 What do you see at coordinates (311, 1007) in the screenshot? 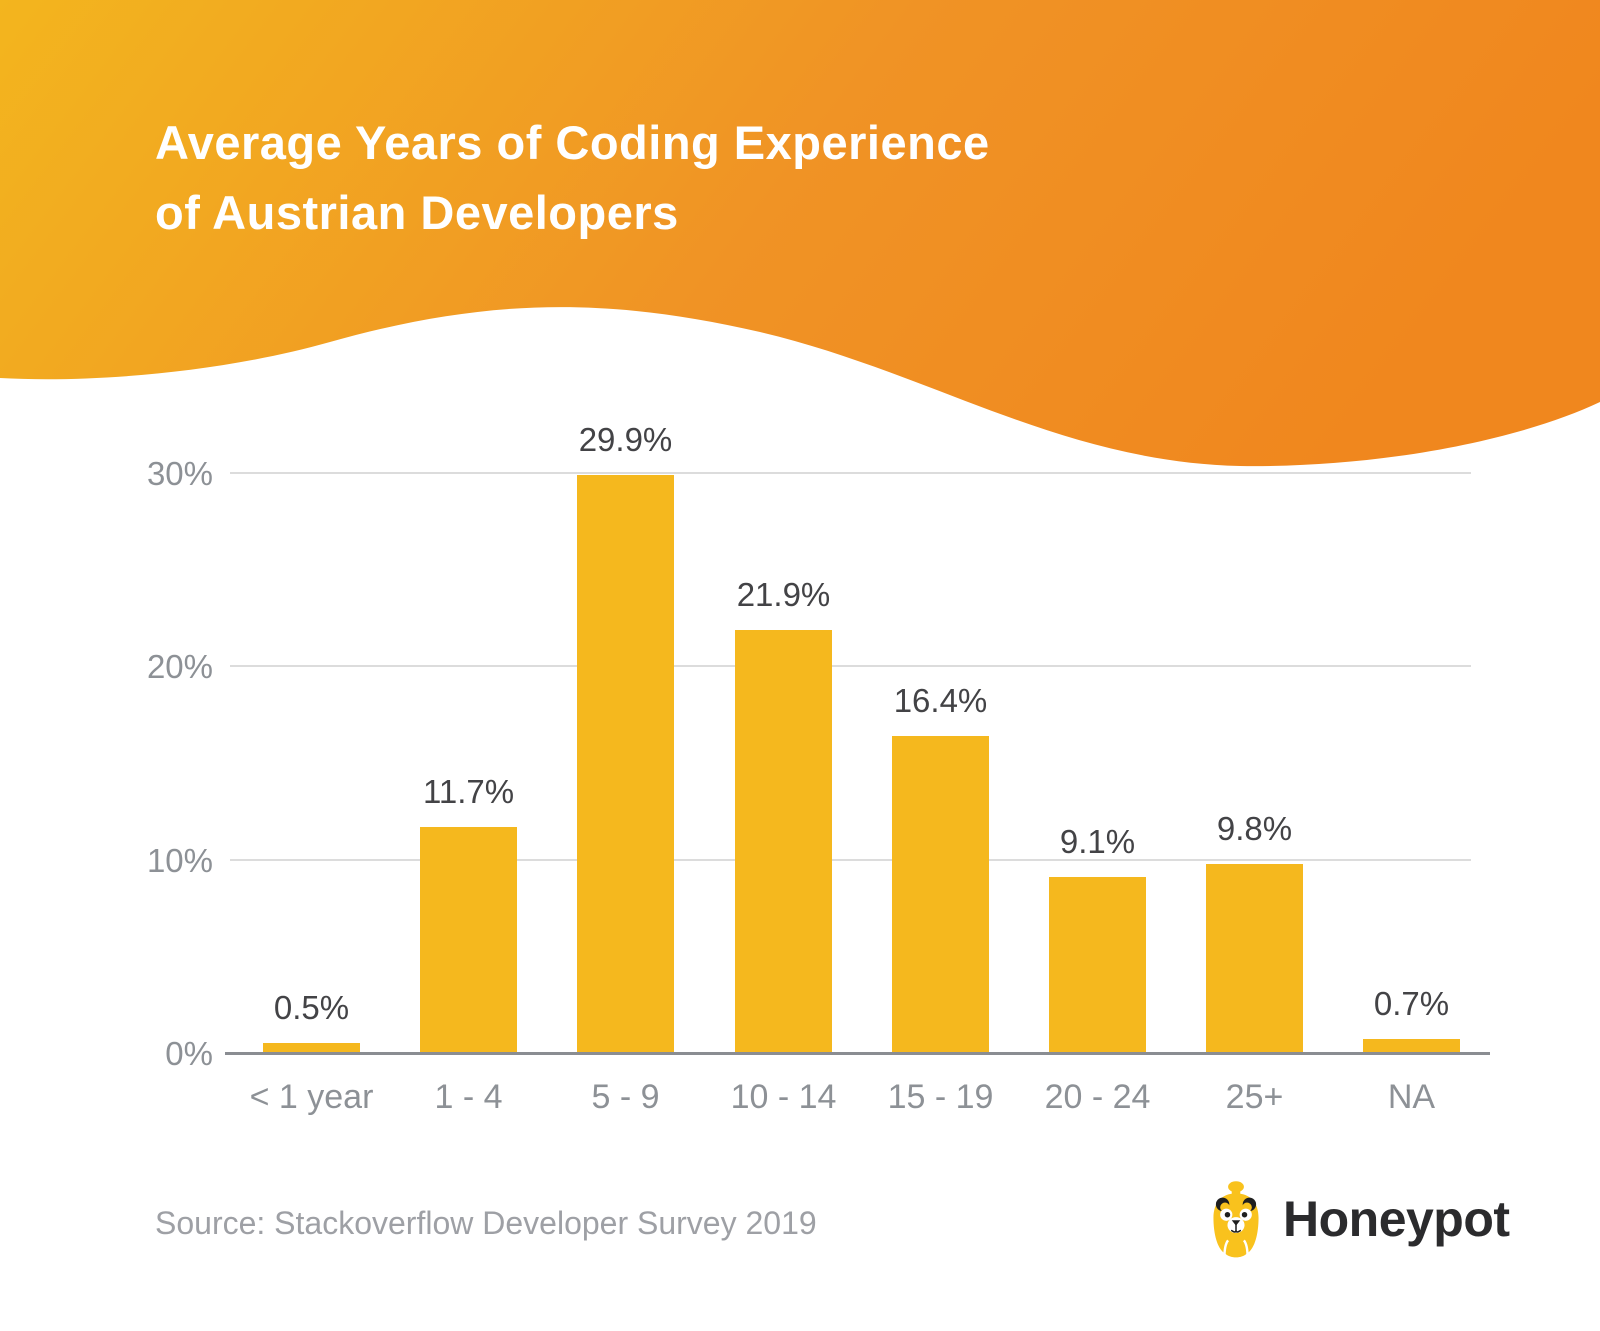
I see `bar-value-label: 0.5%` at bounding box center [311, 1007].